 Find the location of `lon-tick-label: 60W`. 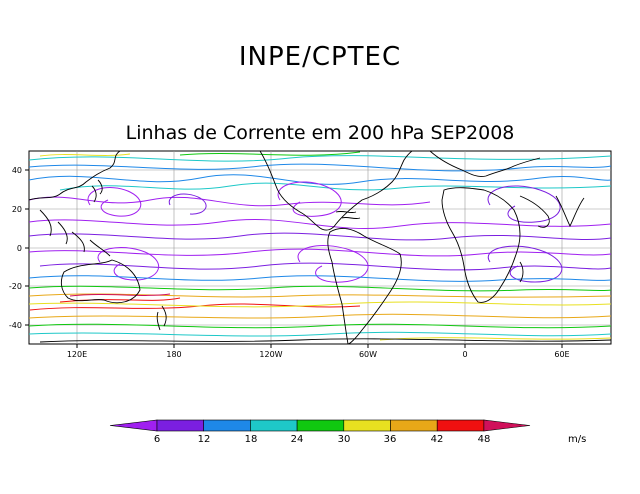

lon-tick-label: 60W is located at coordinates (368, 354).